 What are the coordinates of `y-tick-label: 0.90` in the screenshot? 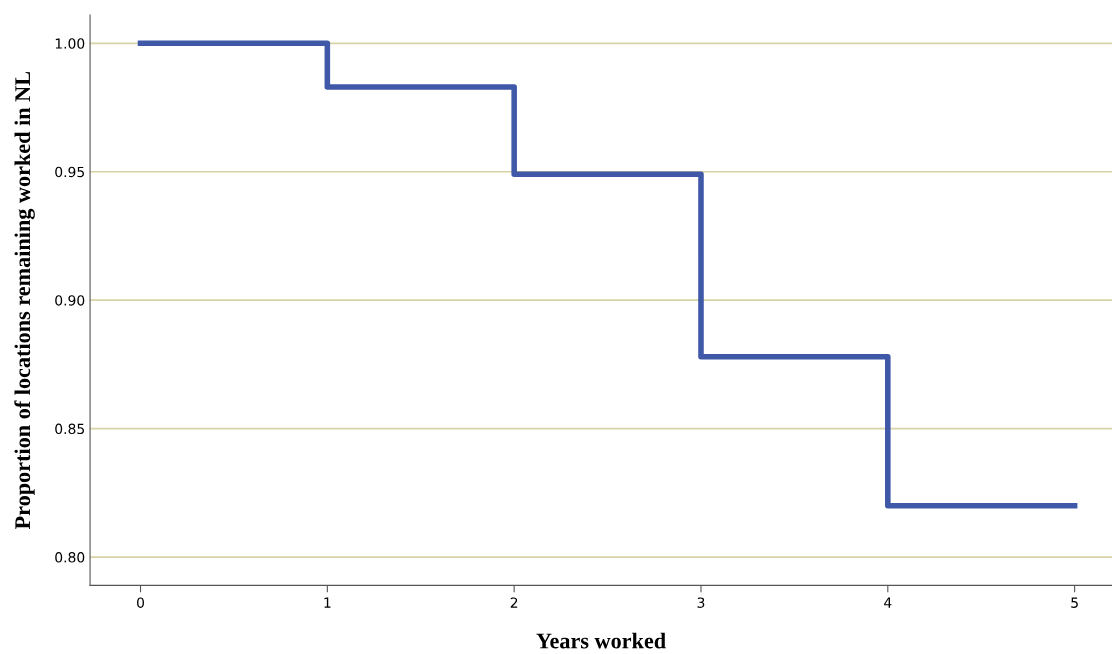 It's located at (70, 300).